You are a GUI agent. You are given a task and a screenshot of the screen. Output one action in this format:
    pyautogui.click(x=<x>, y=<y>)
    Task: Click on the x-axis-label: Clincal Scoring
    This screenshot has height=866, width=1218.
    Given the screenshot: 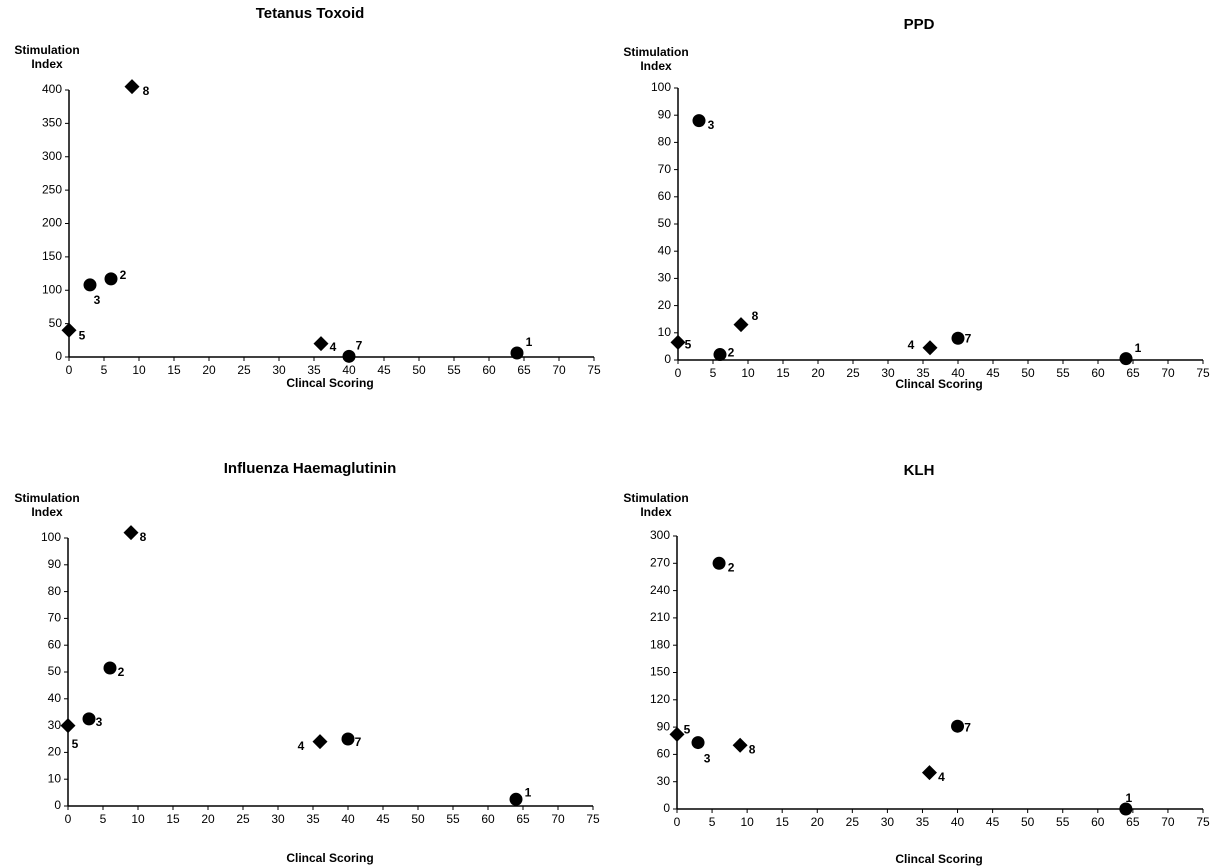 What is the action you would take?
    pyautogui.click(x=938, y=384)
    